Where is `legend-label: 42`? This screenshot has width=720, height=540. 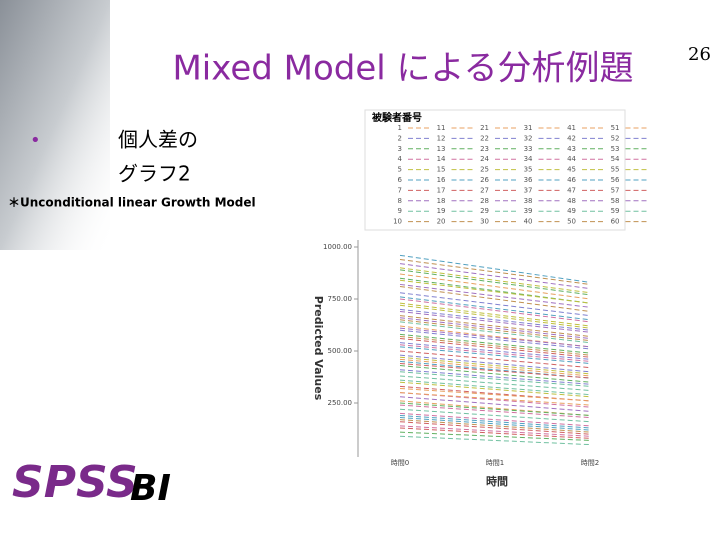 legend-label: 42 is located at coordinates (571, 138).